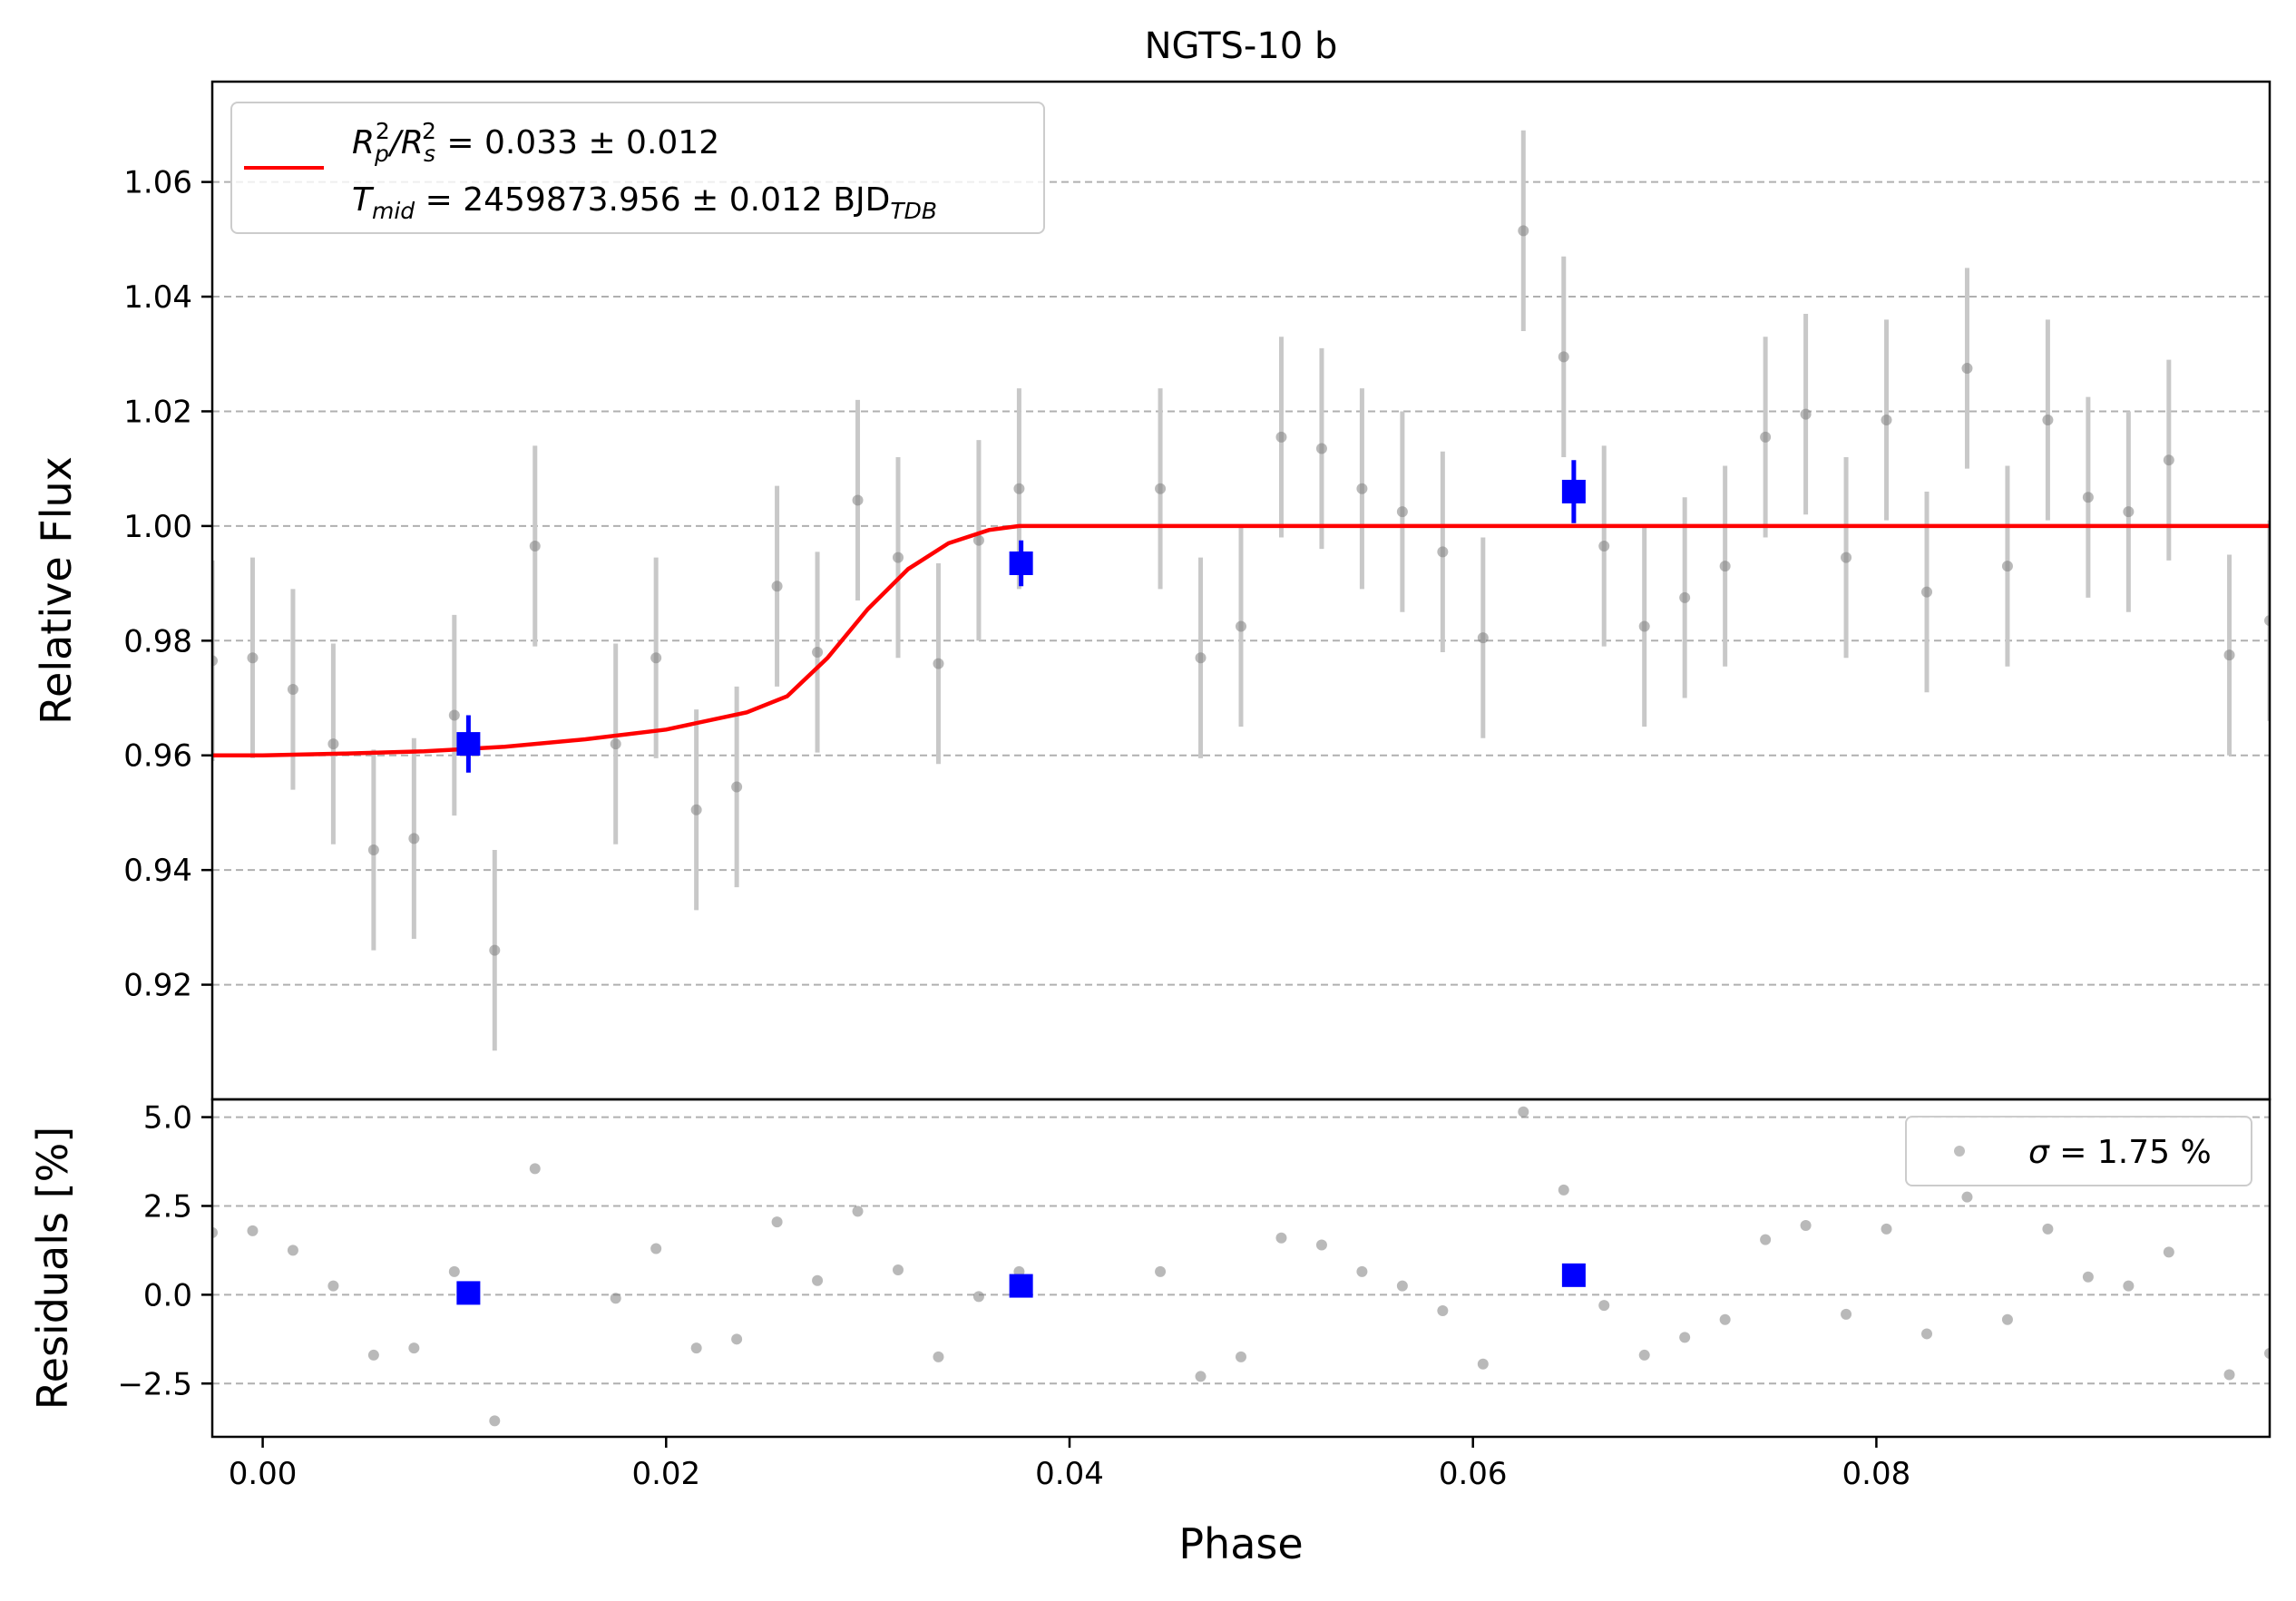 The width and height of the screenshot is (2296, 1601). What do you see at coordinates (381, 154) in the screenshot?
I see `legend-rp-sub-p: p` at bounding box center [381, 154].